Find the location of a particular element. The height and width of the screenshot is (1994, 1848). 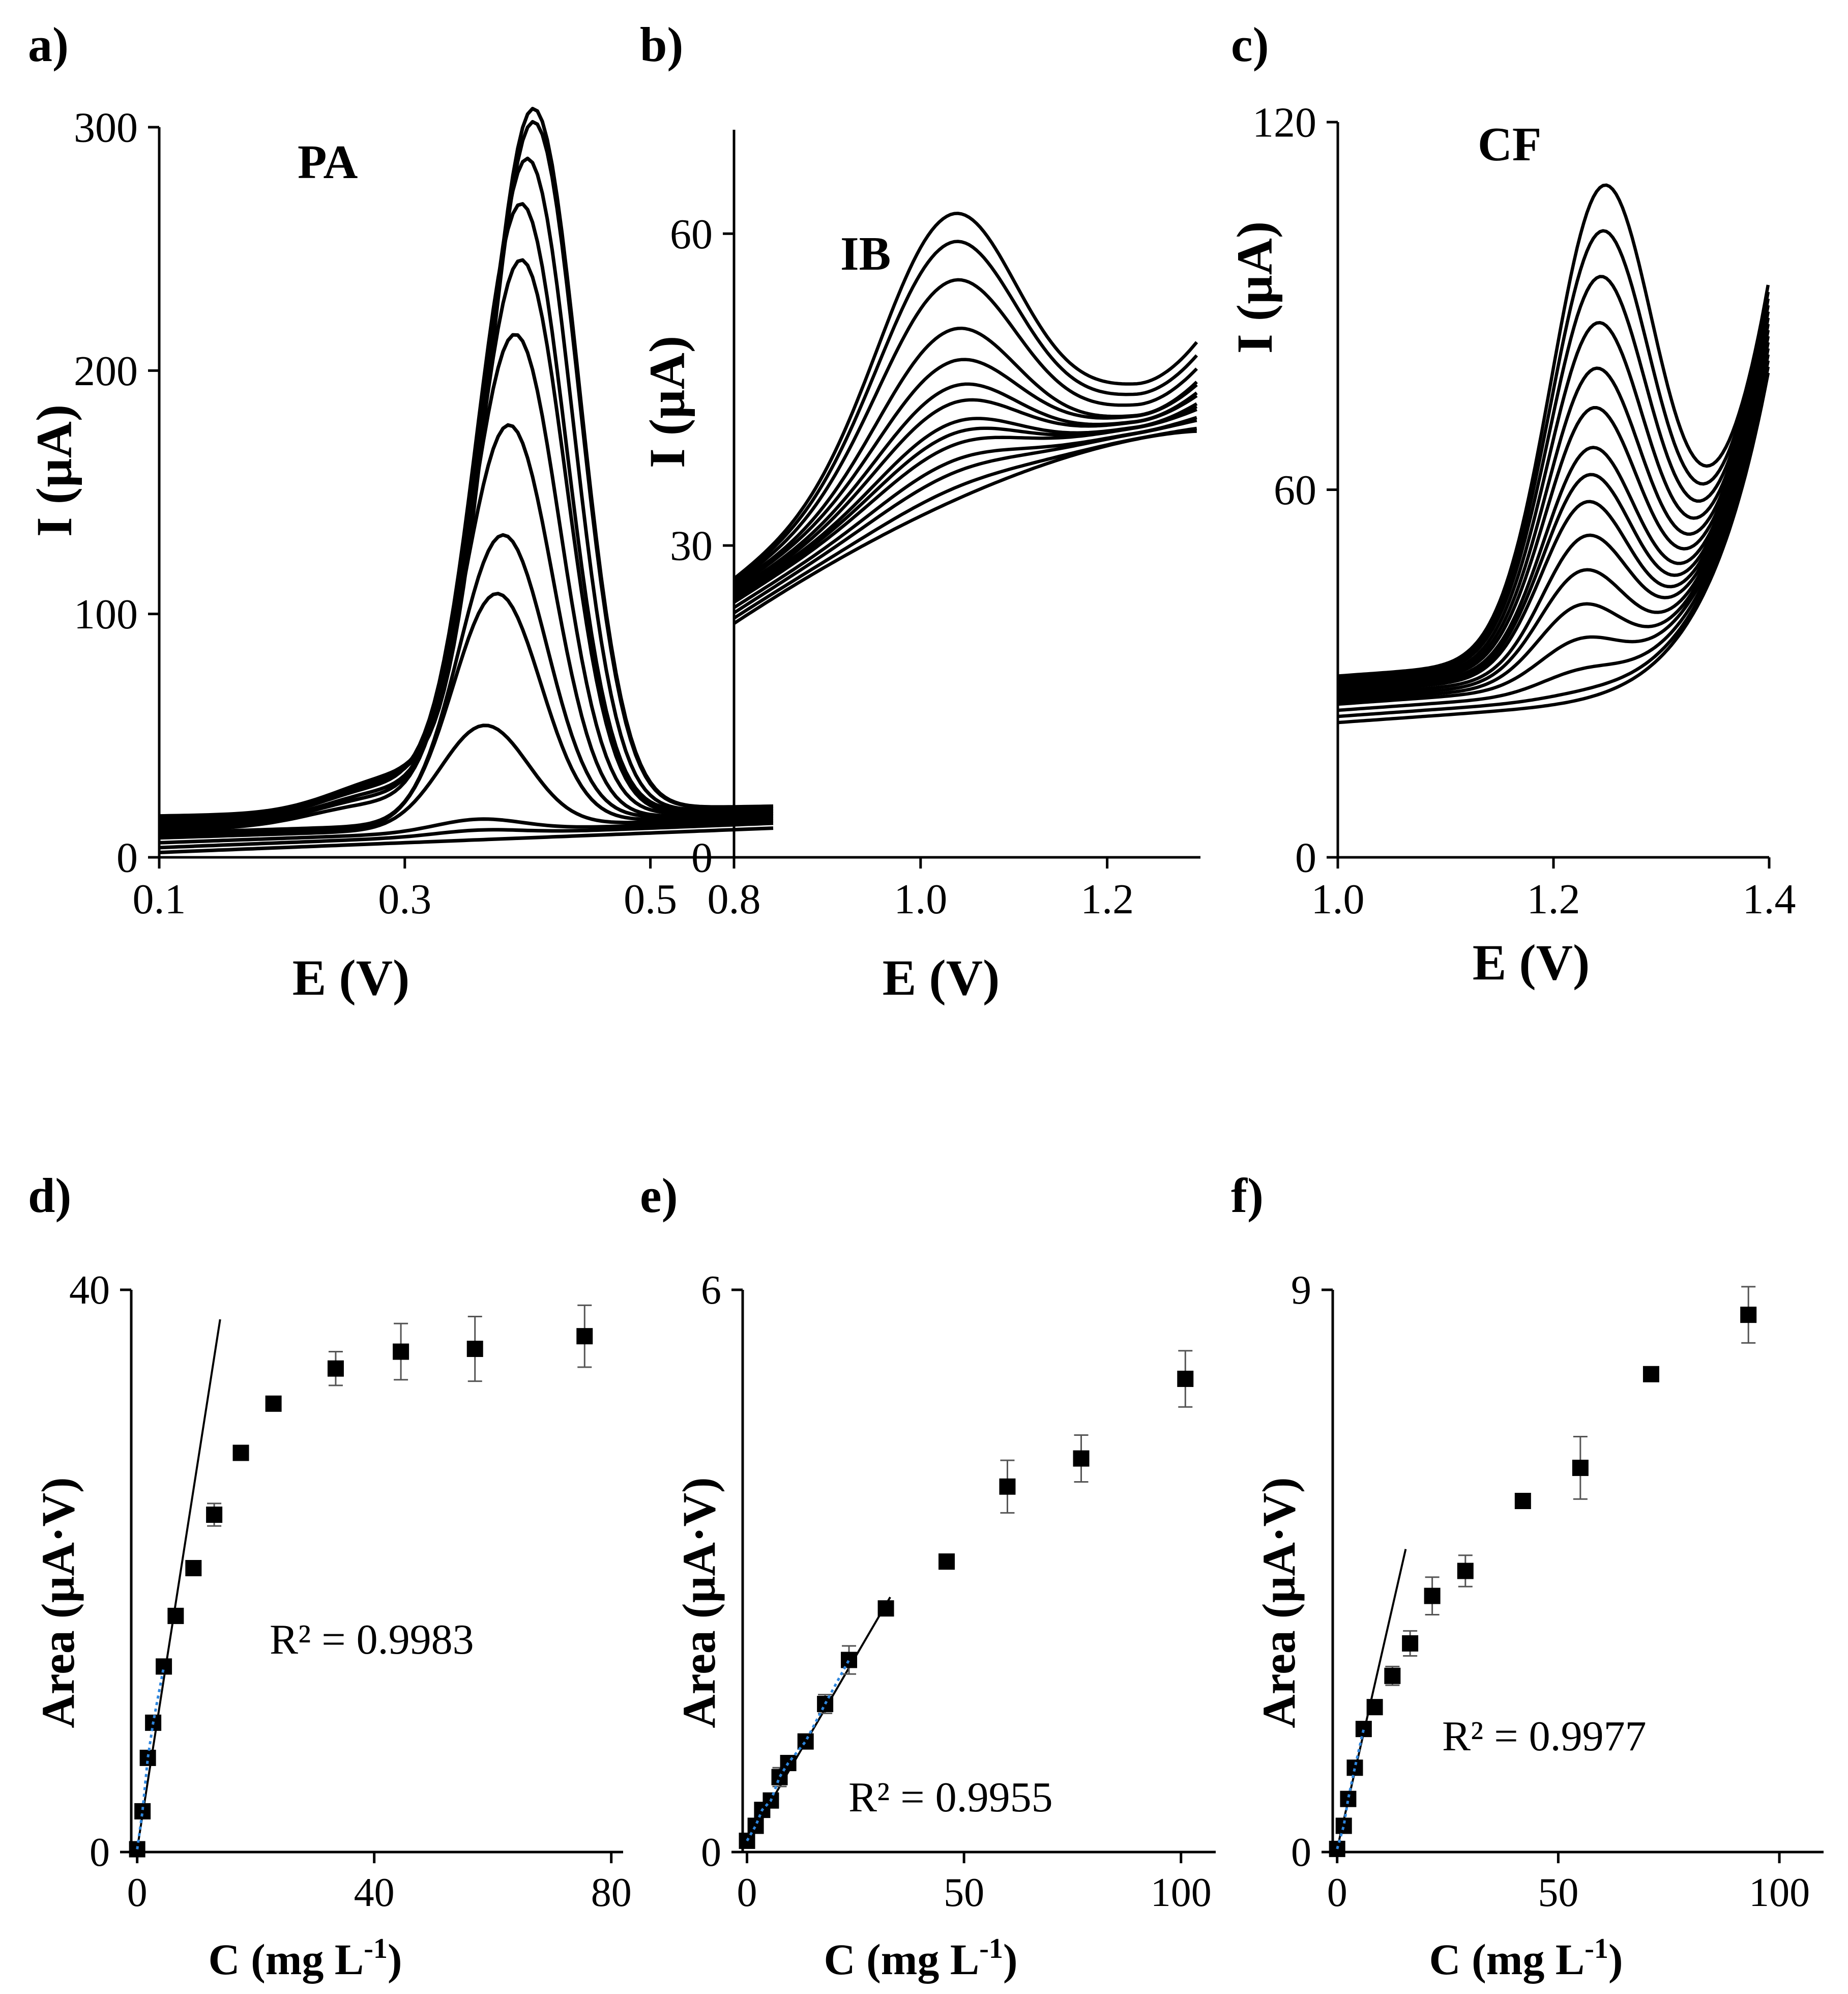

x-tick-label-e: 0 is located at coordinates (747, 1892).